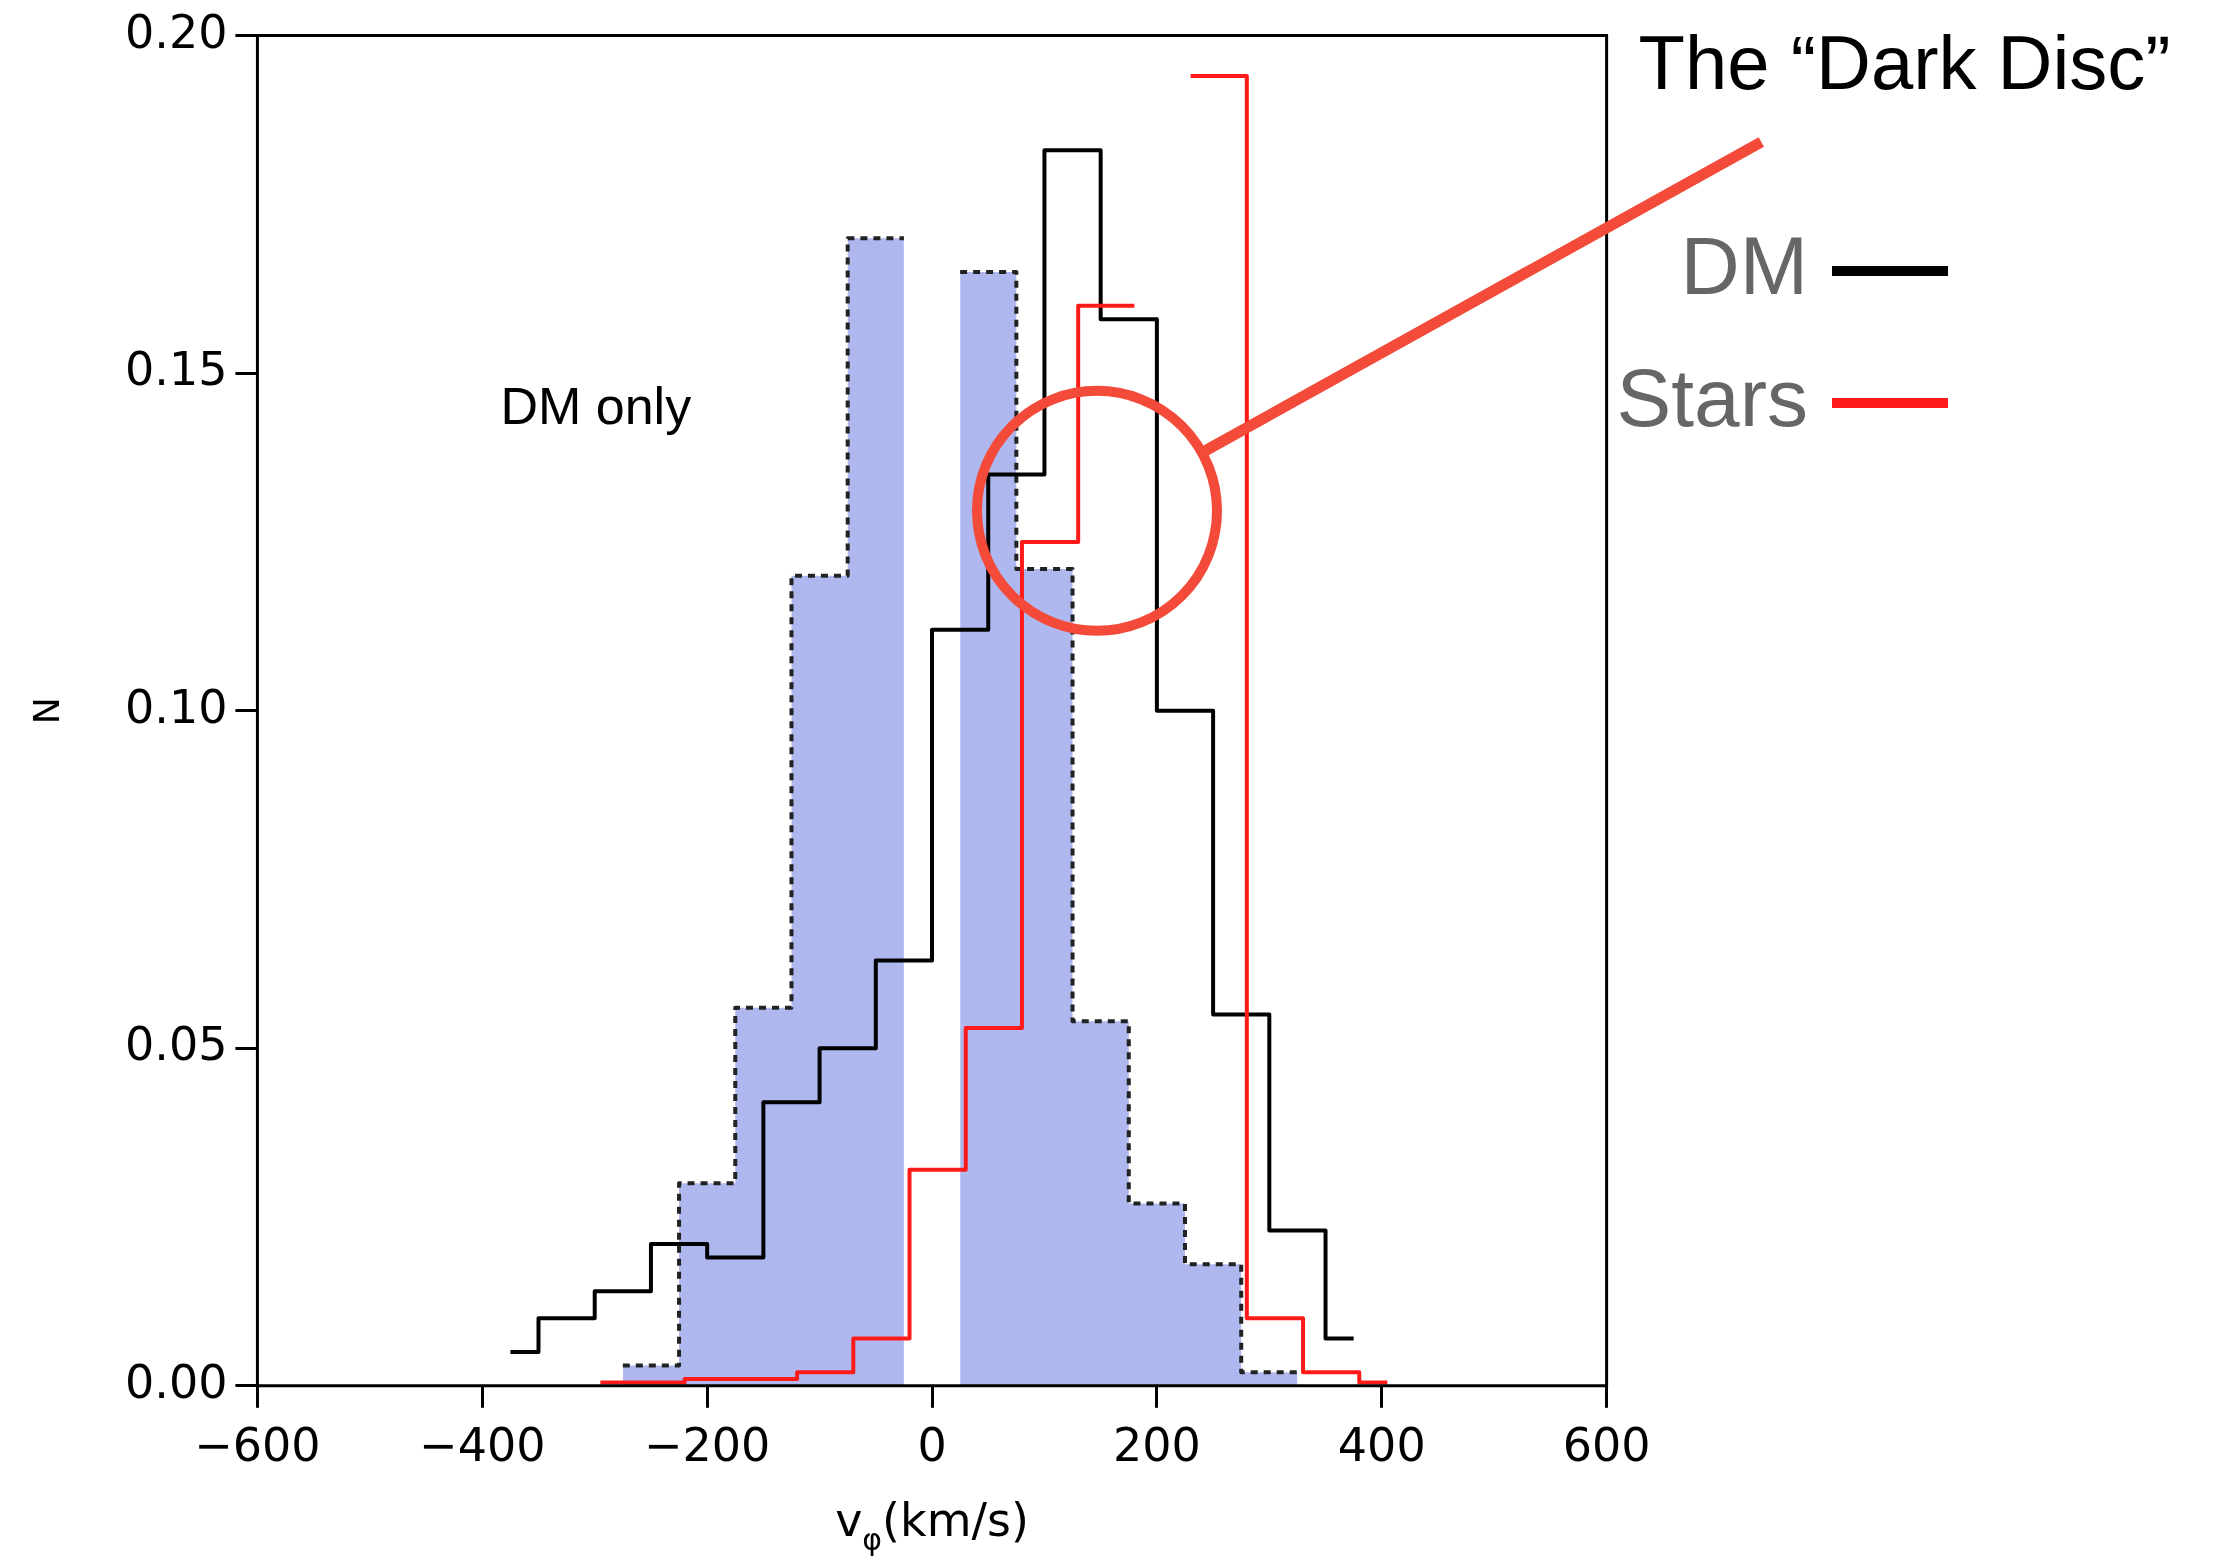 The width and height of the screenshot is (2231, 1566). Describe the element at coordinates (707, 1445) in the screenshot. I see `x-tick-label: −200` at that location.